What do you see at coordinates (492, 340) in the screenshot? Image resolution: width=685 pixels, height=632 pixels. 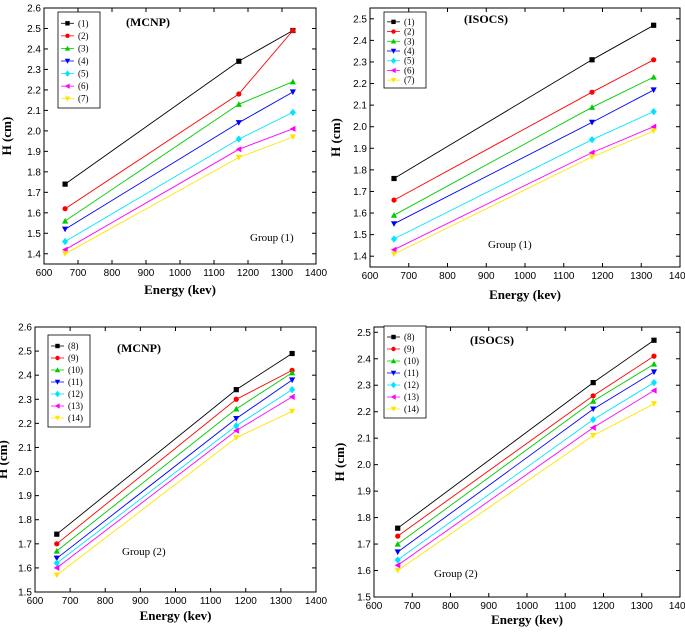 I see `panel-title: (ISOCS)` at bounding box center [492, 340].